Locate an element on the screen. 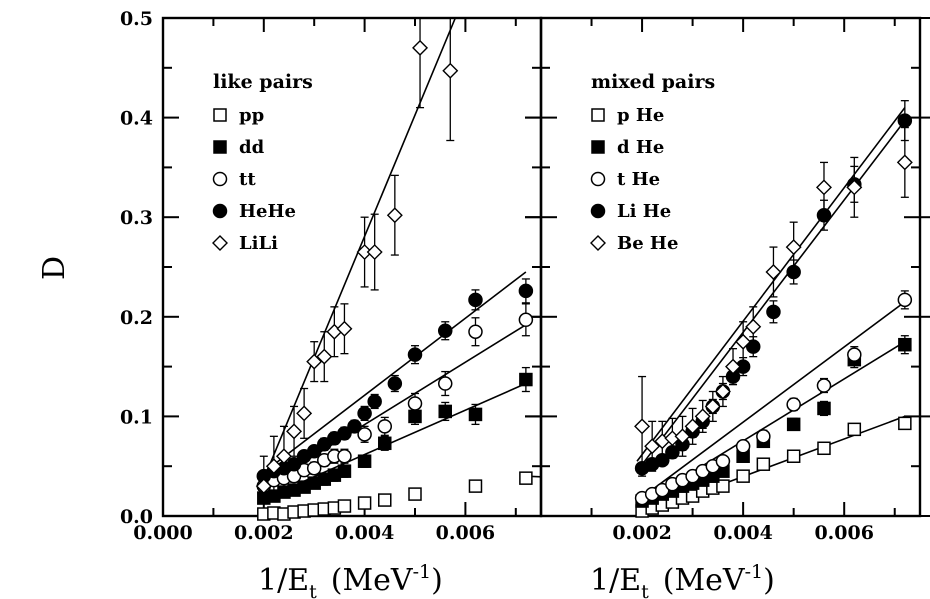 The image size is (930, 599). x-axis-title-right: 1/Et (MeV-1) is located at coordinates (682, 580).